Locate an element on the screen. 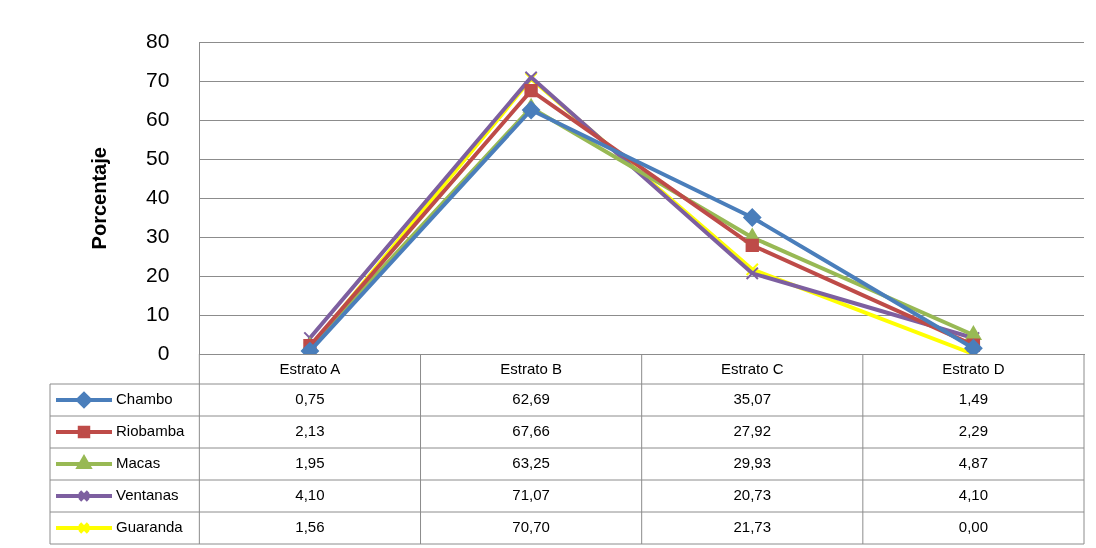 The image size is (1096, 548). y-tick-label: 50 is located at coordinates (158, 158).